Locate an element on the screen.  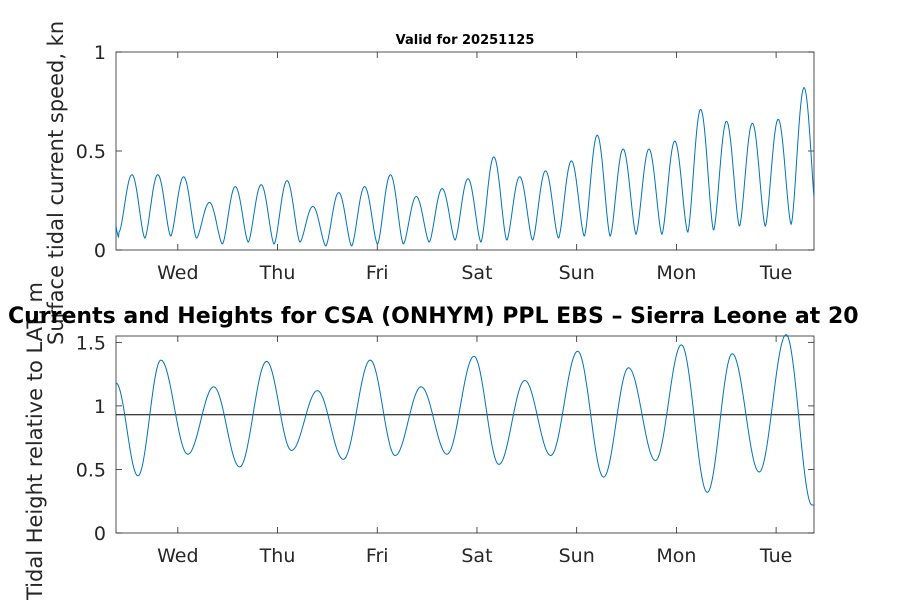
current-speed-title: Valid for 20251125 is located at coordinates (465, 40).